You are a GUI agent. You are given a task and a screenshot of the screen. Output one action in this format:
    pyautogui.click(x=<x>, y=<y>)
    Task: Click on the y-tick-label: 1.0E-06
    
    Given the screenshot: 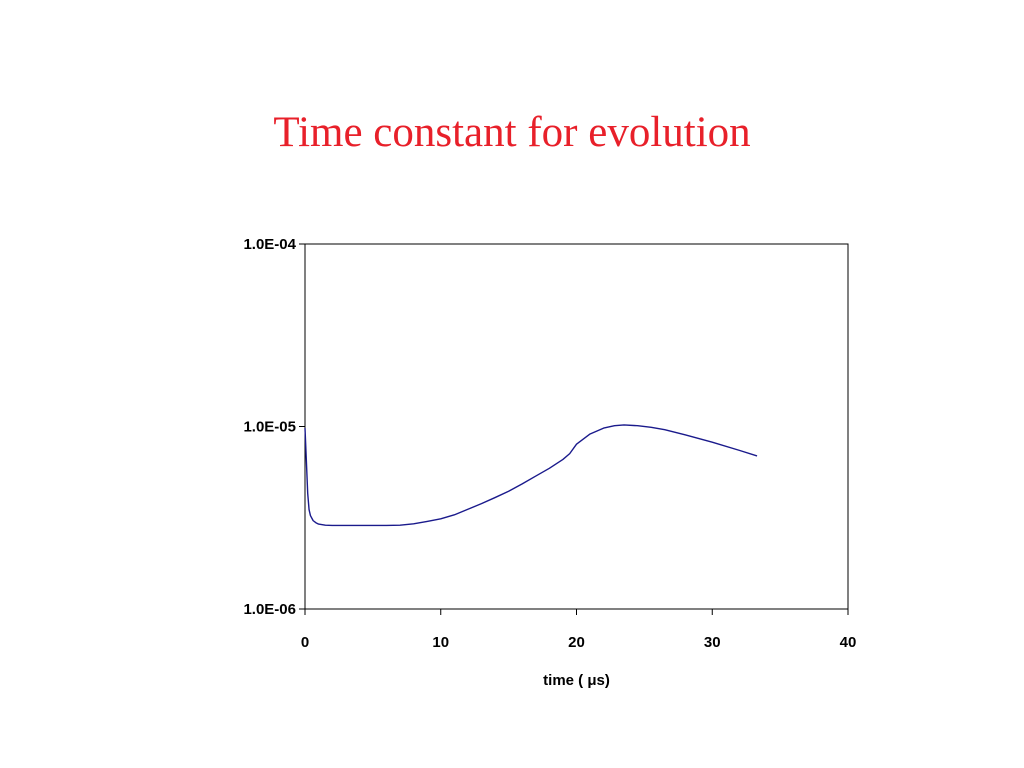 What is the action you would take?
    pyautogui.click(x=269, y=609)
    